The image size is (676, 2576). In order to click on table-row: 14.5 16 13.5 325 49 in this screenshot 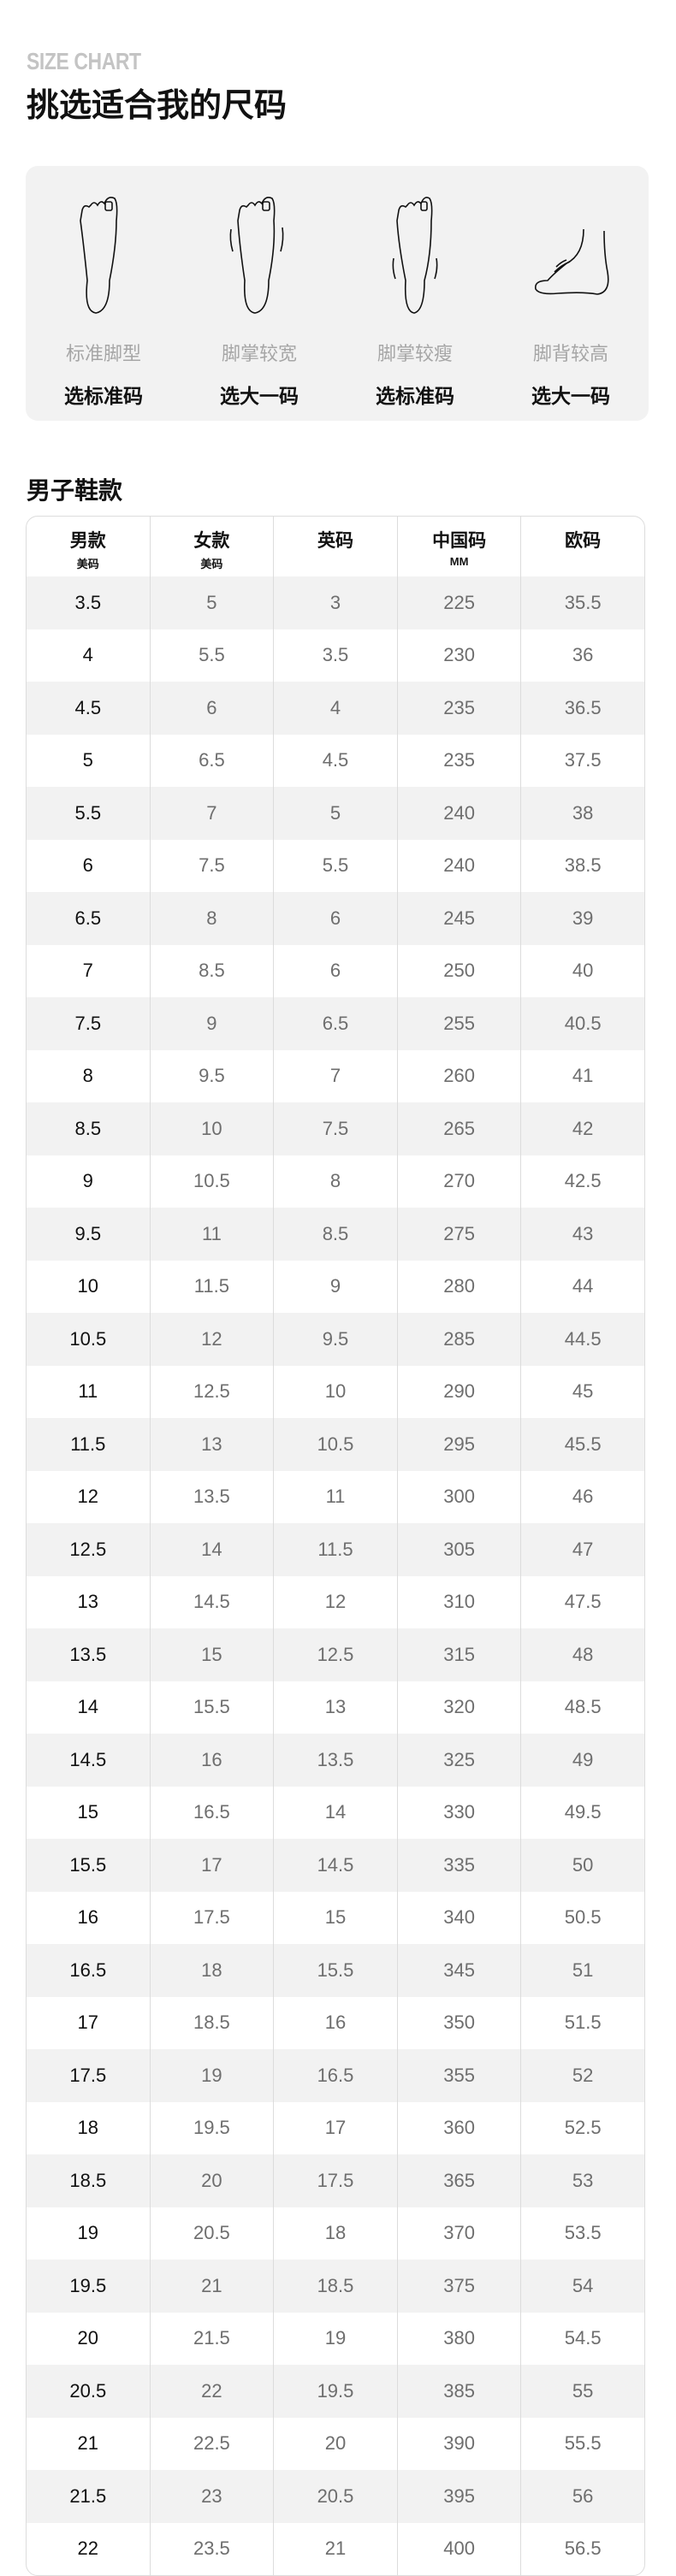, I will do `click(336, 1760)`.